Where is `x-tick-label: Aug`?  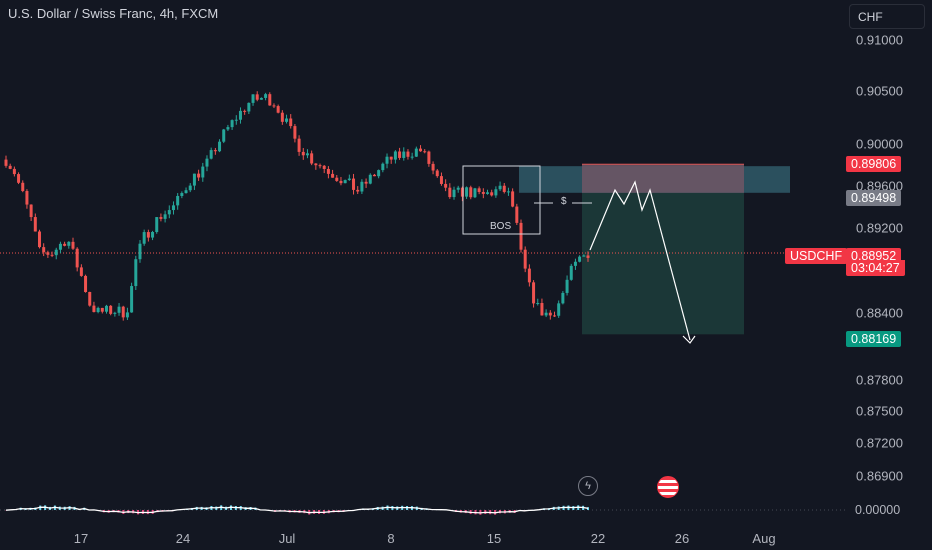
x-tick-label: Aug is located at coordinates (764, 538).